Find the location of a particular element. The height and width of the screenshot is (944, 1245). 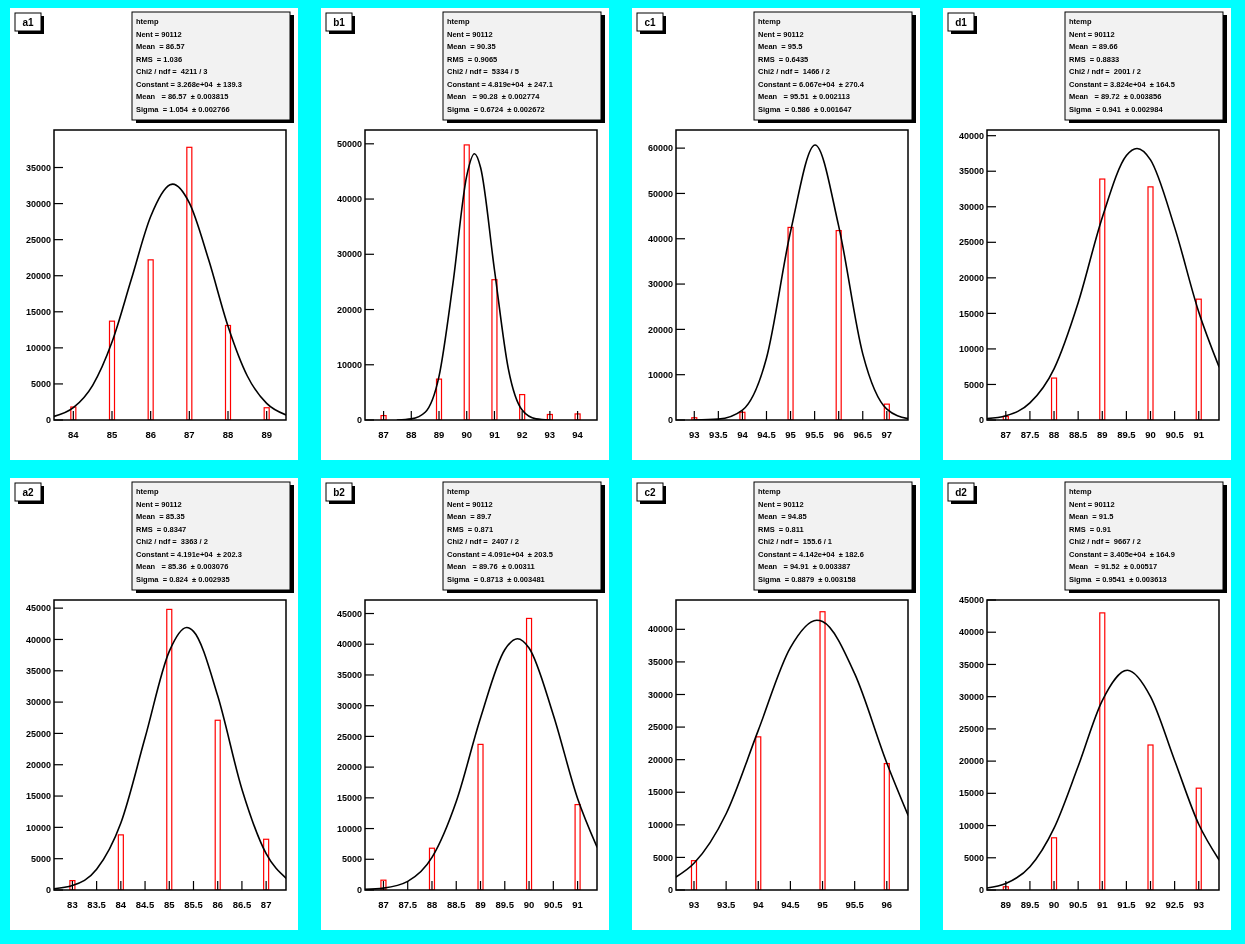

x-tick-label: 92.5 is located at coordinates (1175, 904).